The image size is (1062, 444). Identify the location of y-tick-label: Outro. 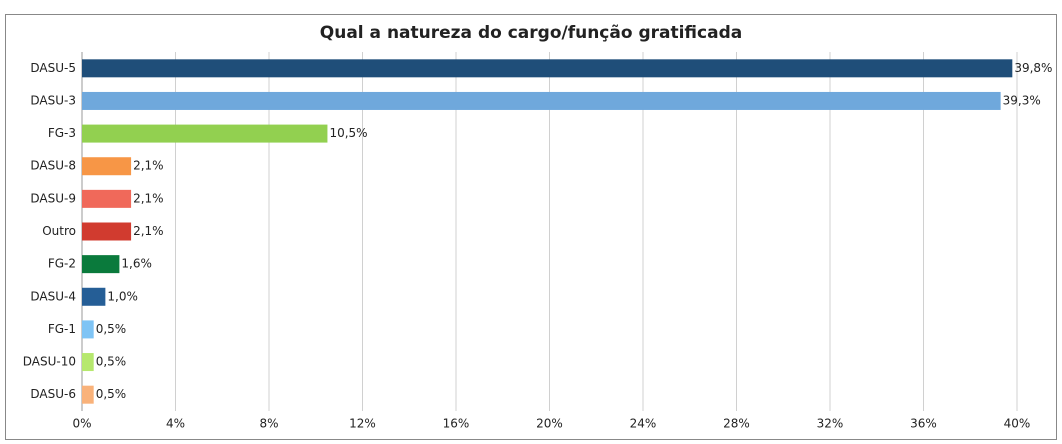
(59, 231).